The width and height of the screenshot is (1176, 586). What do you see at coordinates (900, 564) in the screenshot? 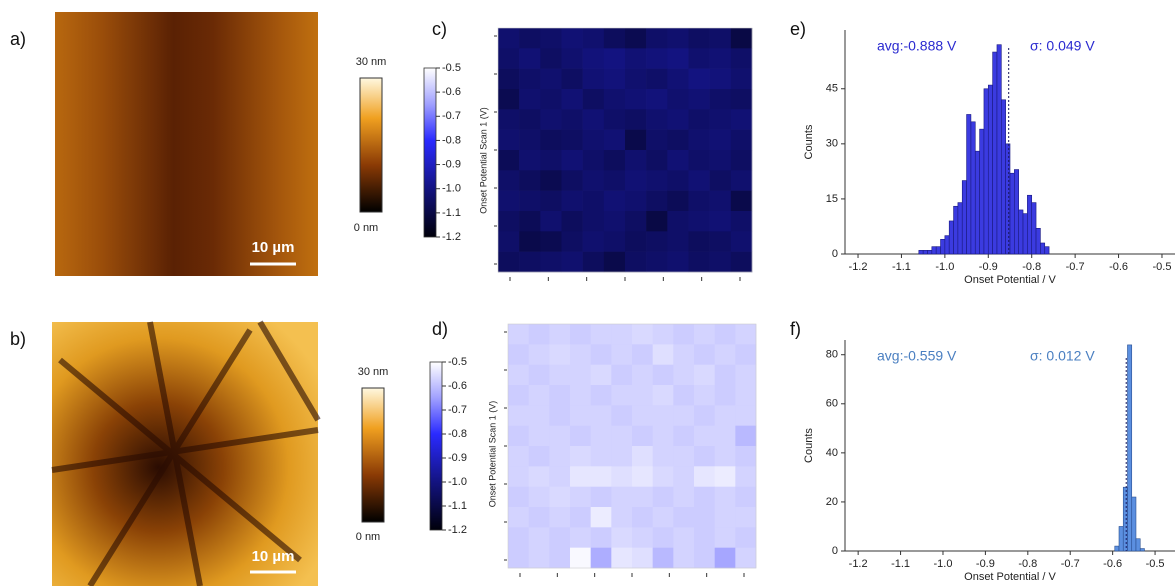
I see `x-tick-label: -1.1` at bounding box center [900, 564].